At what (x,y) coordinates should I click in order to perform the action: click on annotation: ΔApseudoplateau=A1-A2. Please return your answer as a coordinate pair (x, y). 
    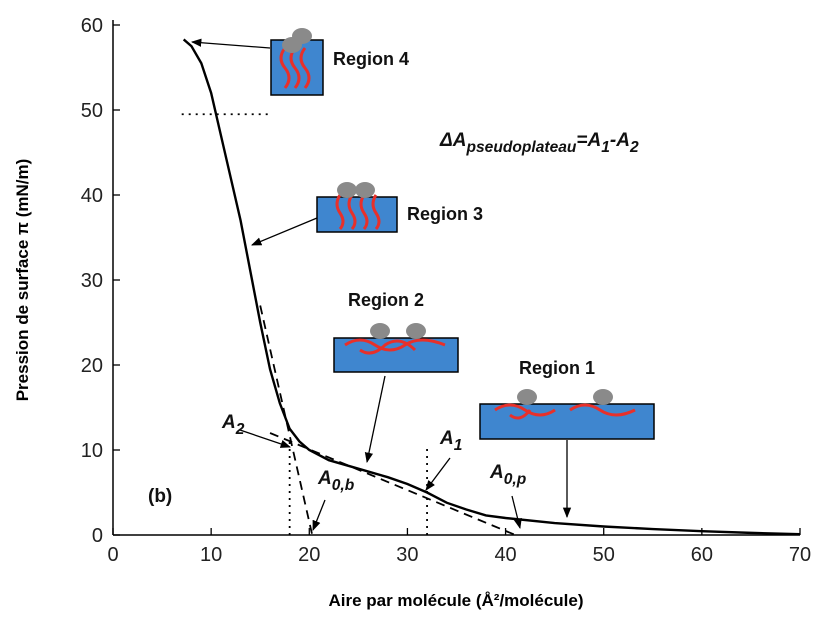
    Looking at the image, I should click on (539, 143).